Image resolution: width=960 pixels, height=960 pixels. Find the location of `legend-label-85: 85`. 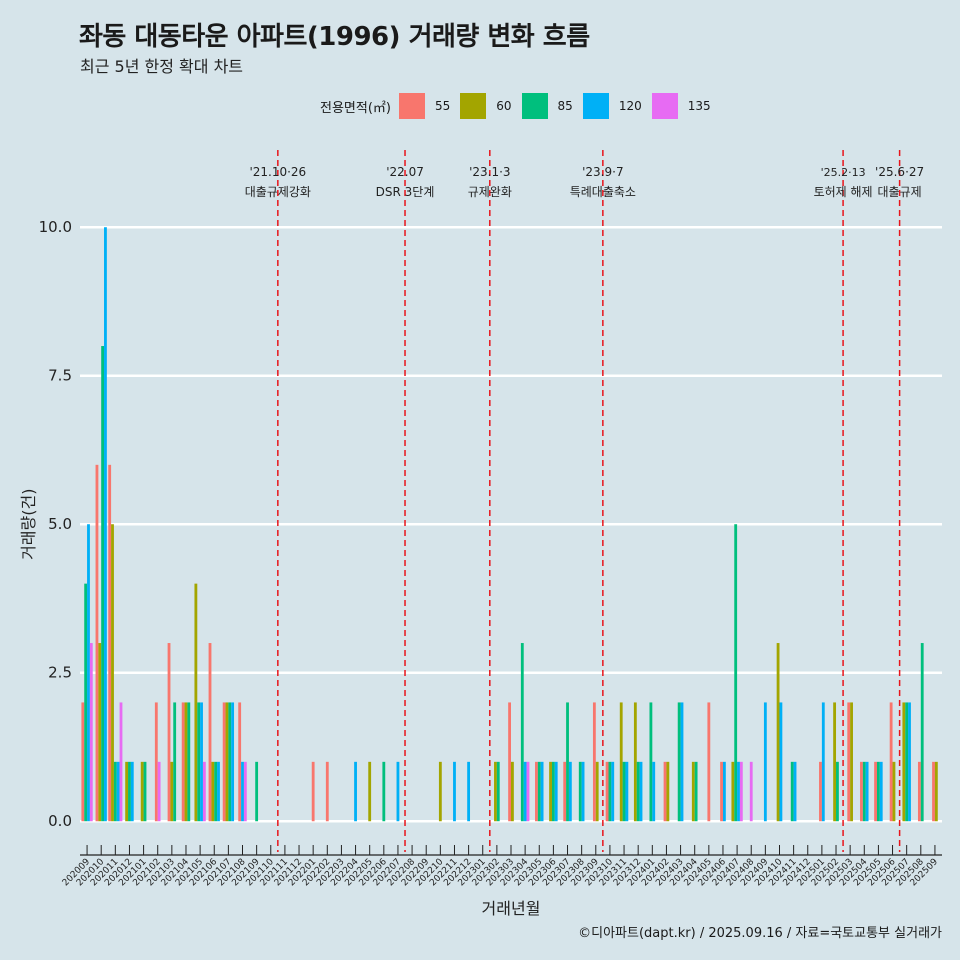

legend-label-85: 85 is located at coordinates (565, 106).